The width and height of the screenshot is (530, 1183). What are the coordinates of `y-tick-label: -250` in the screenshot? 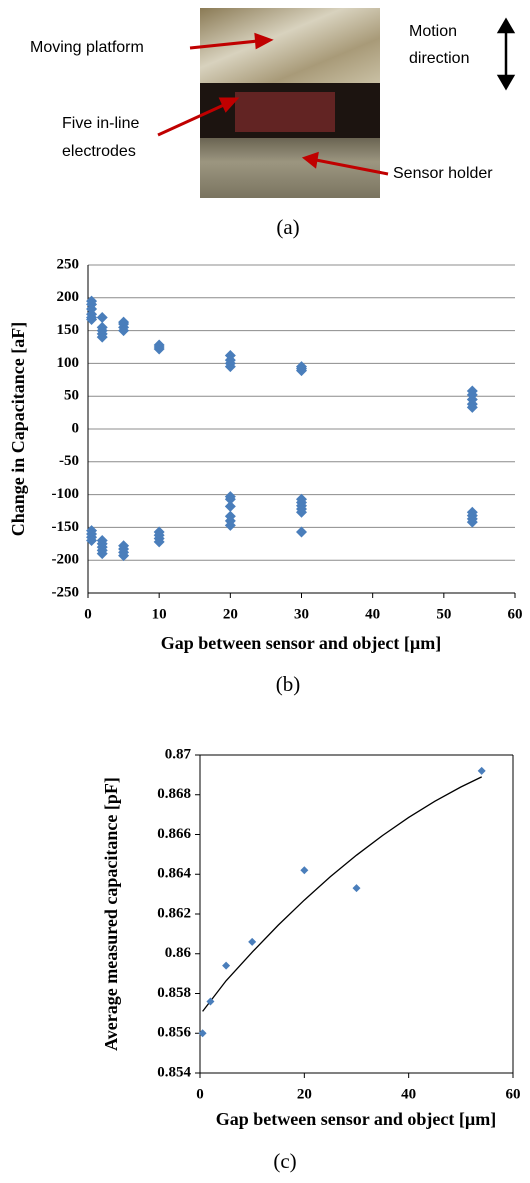 It's located at (66, 592).